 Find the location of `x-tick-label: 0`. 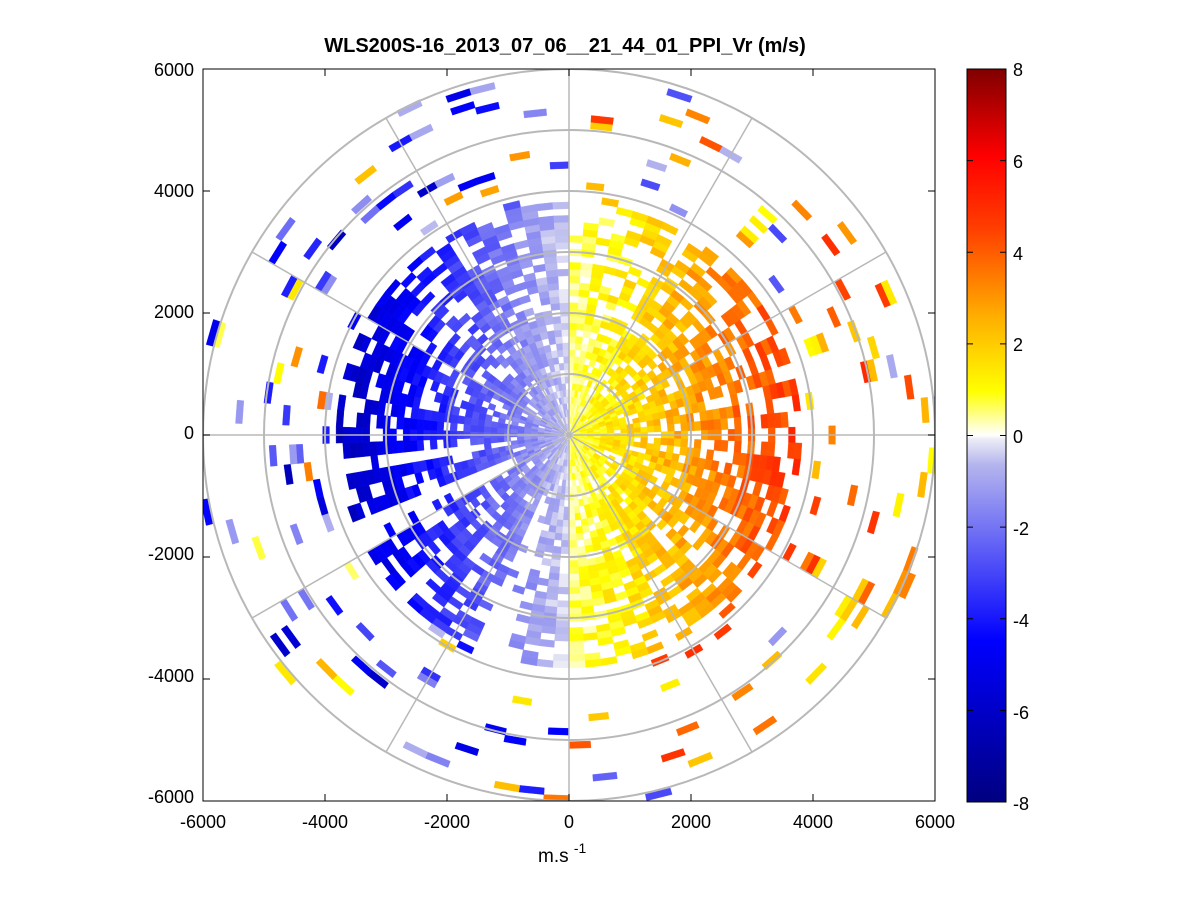

x-tick-label: 0 is located at coordinates (569, 822).